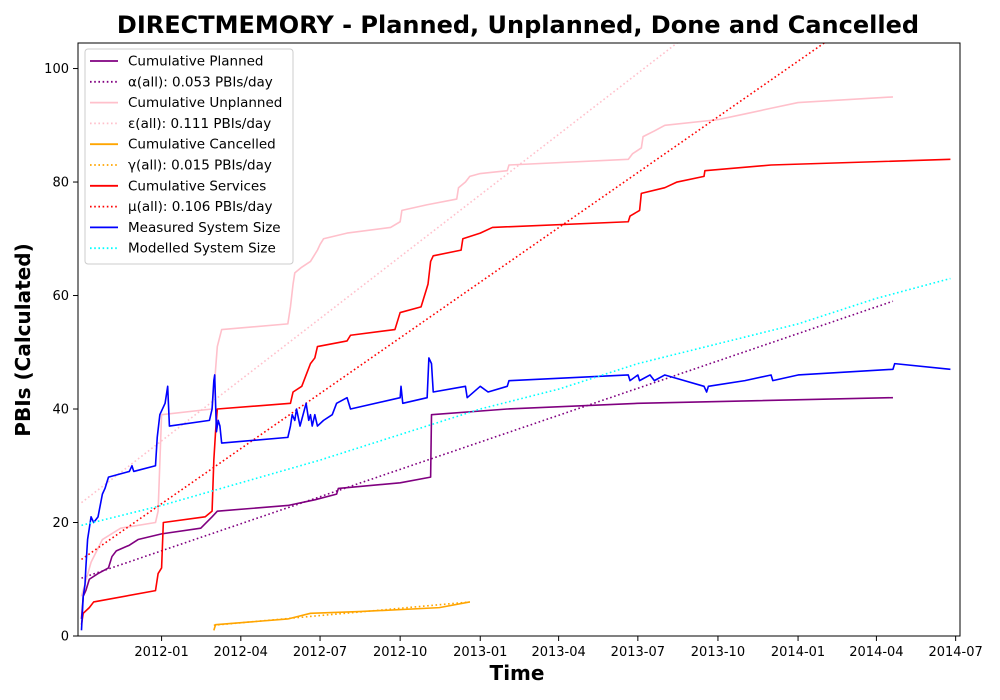 The height and width of the screenshot is (700, 1000). What do you see at coordinates (558, 652) in the screenshot?
I see `x-tick-label: 2013-04` at bounding box center [558, 652].